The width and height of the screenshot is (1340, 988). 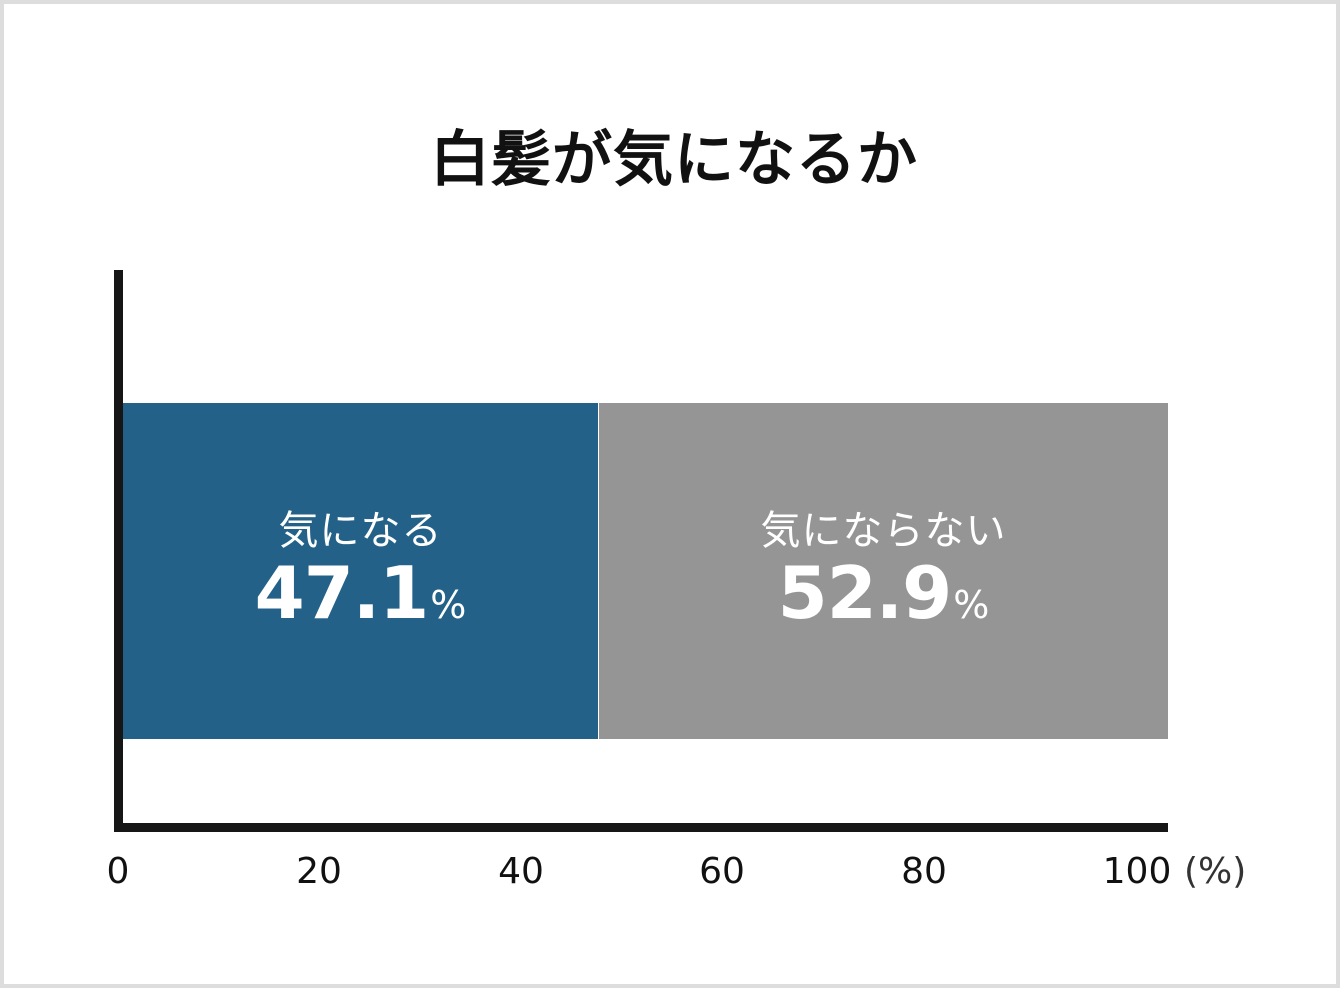 I want to click on bar-segment-kininaranai: 気にならない 52.9 %, so click(x=883, y=571).